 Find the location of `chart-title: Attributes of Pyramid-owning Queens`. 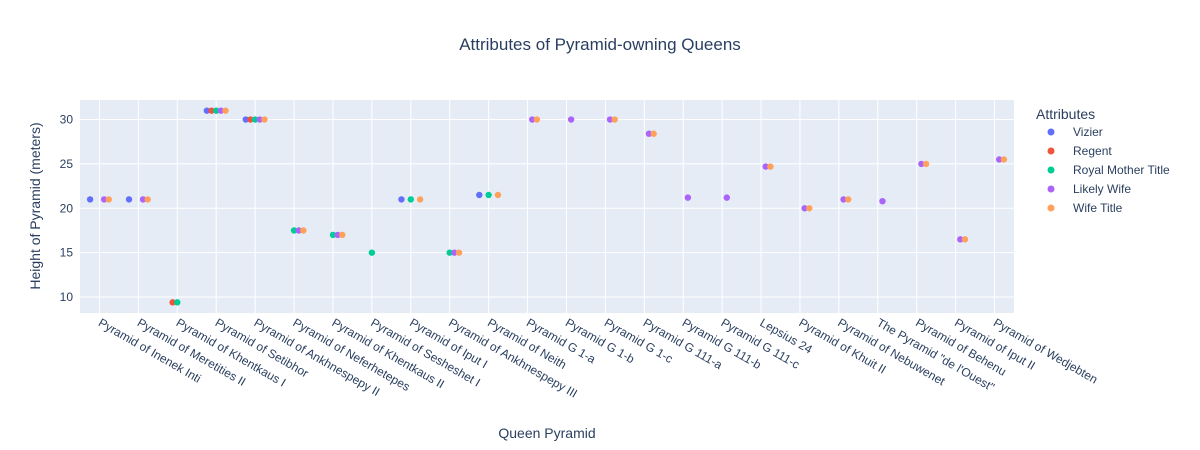

chart-title: Attributes of Pyramid-owning Queens is located at coordinates (600, 44).